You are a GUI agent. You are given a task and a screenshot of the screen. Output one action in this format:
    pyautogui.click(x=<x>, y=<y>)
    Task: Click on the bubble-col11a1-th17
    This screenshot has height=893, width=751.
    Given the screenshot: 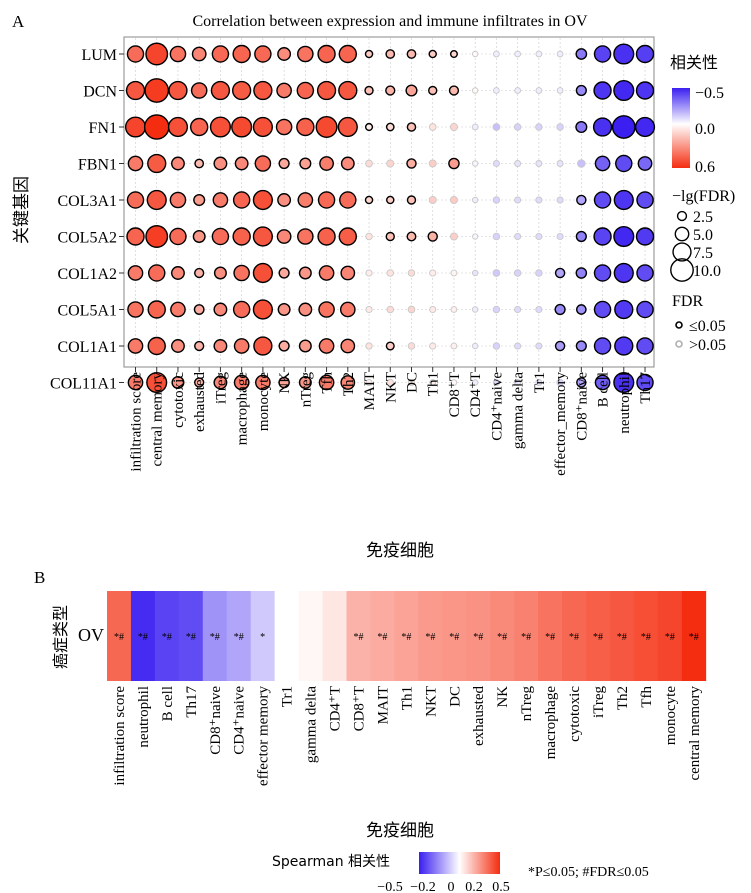 What is the action you would take?
    pyautogui.click(x=645, y=382)
    